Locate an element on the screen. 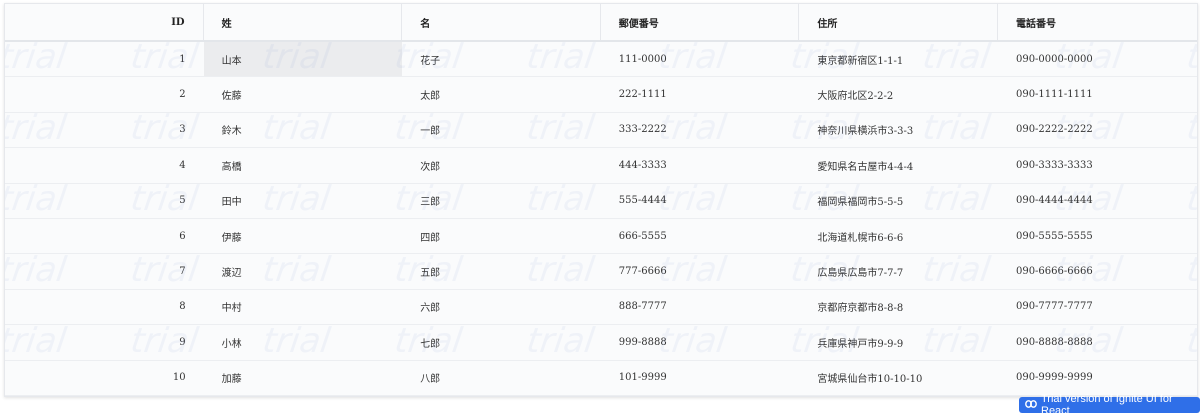 This screenshot has height=417, width=1200. table-cell: 333-2222 is located at coordinates (642, 130).